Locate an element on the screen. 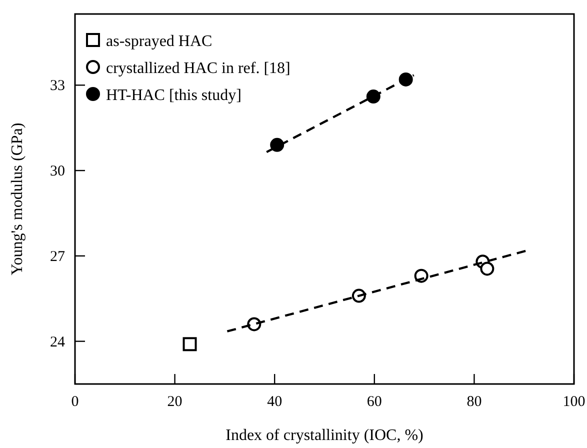  x-tick-label: 80 is located at coordinates (474, 402).